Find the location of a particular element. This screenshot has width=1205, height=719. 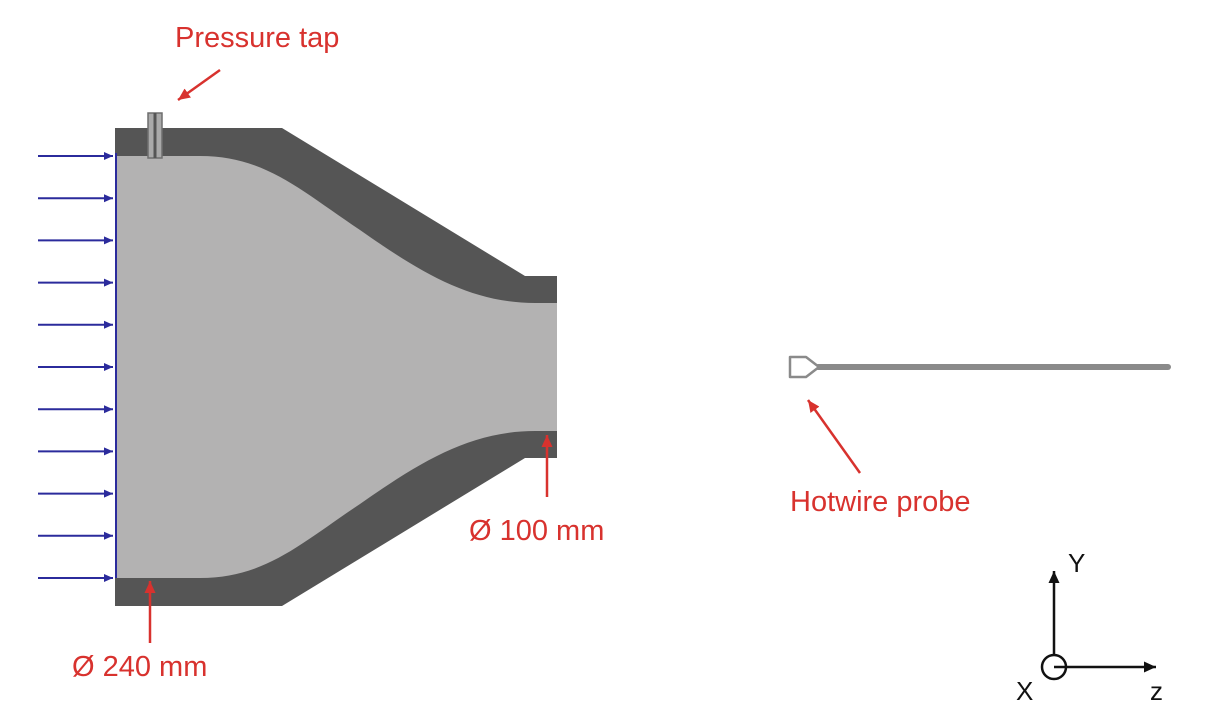

inlet-diameter-label: Ø 240 mm is located at coordinates (139, 667).